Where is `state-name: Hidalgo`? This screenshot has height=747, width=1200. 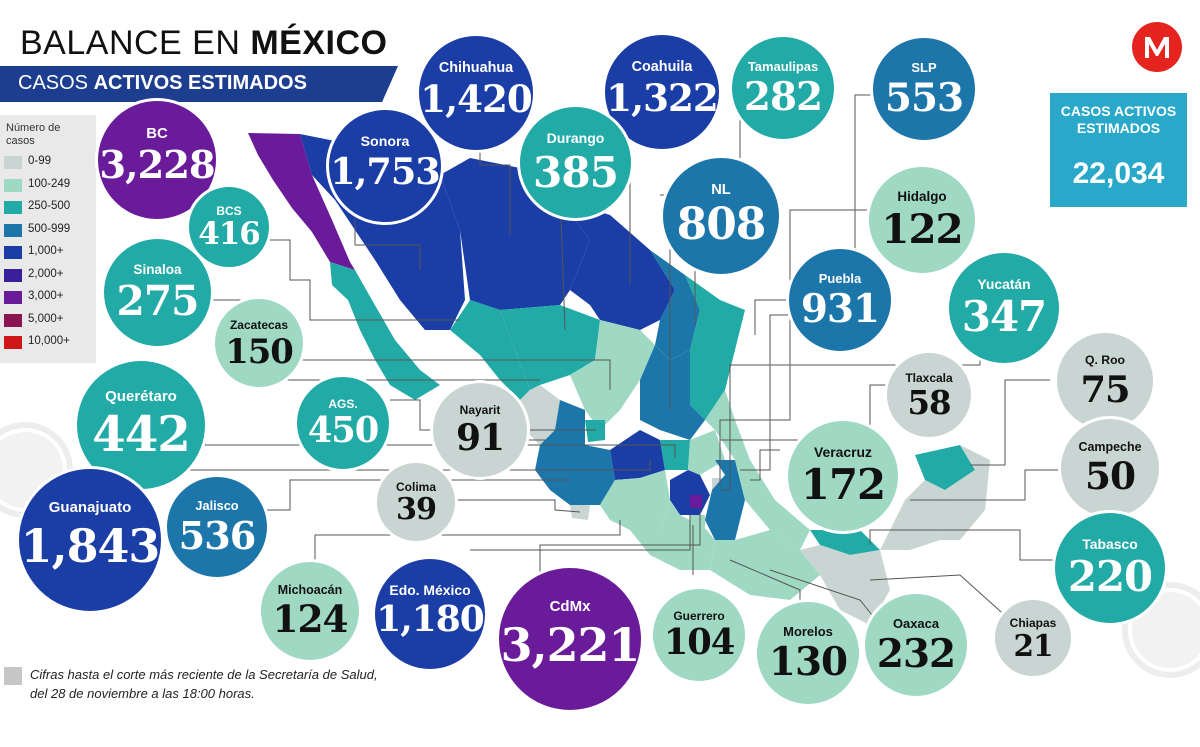 state-name: Hidalgo is located at coordinates (922, 197).